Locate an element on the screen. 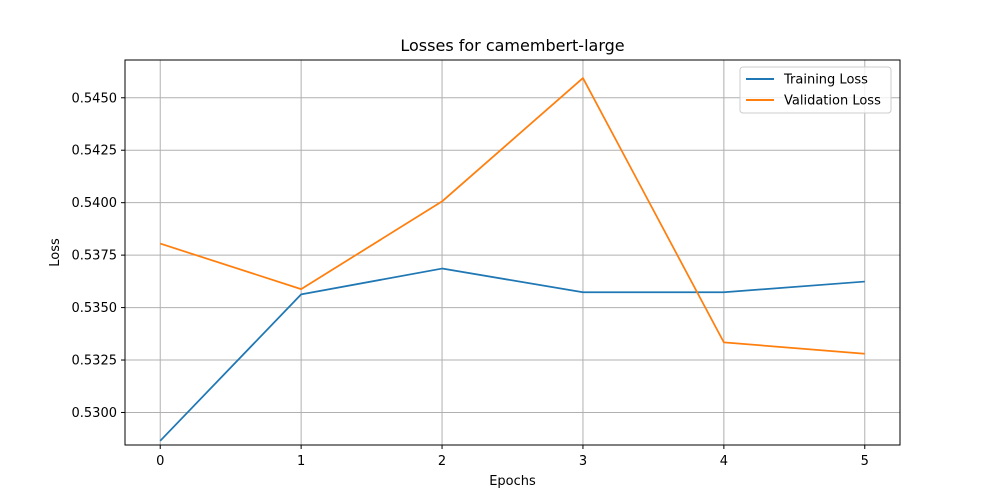 The image size is (1000, 500). x-tick-label: 2 is located at coordinates (442, 461).